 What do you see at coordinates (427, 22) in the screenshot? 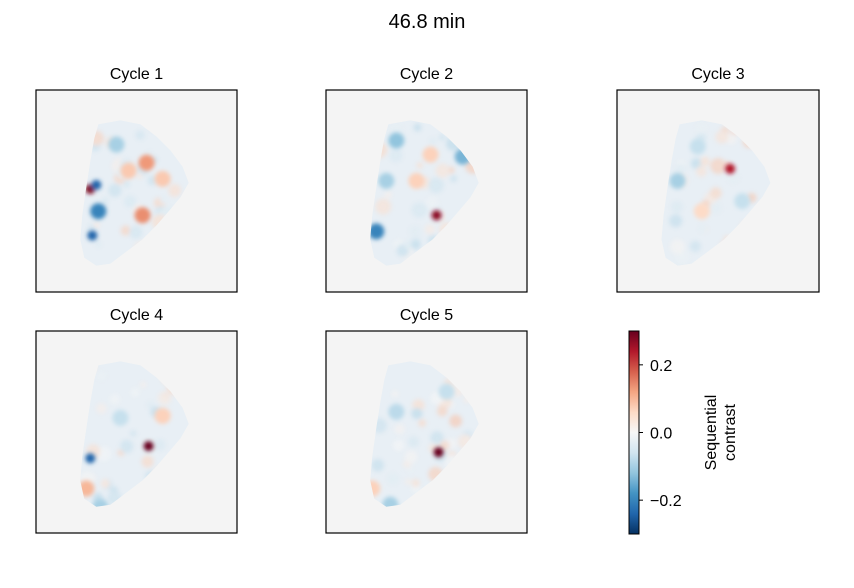
I see `figure-title: 46.8 min` at bounding box center [427, 22].